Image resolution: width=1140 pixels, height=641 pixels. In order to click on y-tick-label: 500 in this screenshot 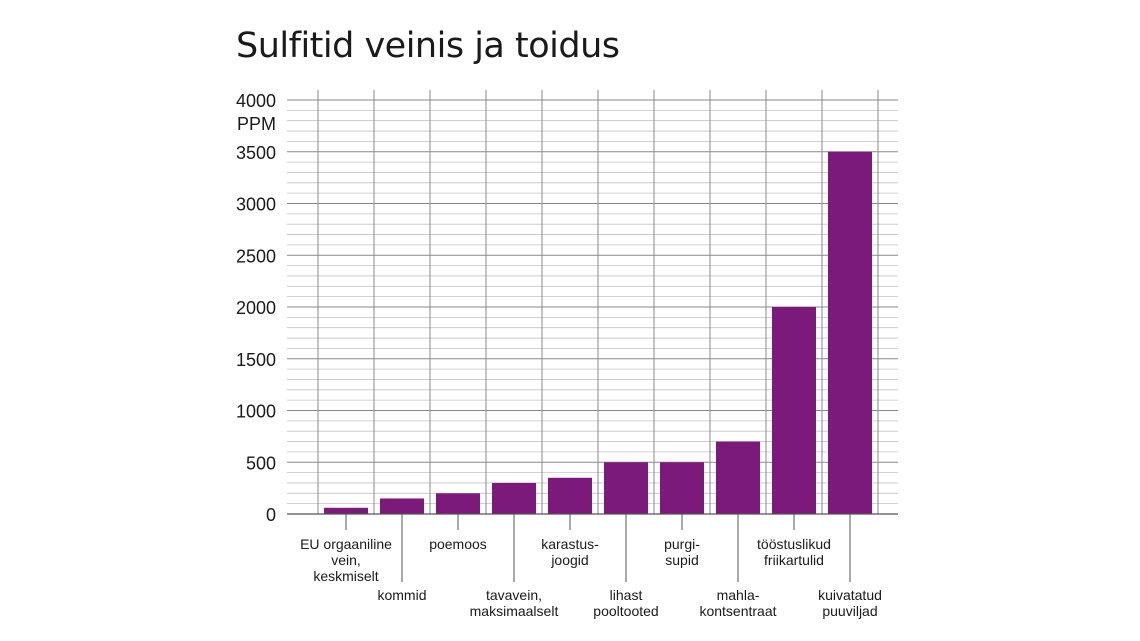, I will do `click(261, 463)`.